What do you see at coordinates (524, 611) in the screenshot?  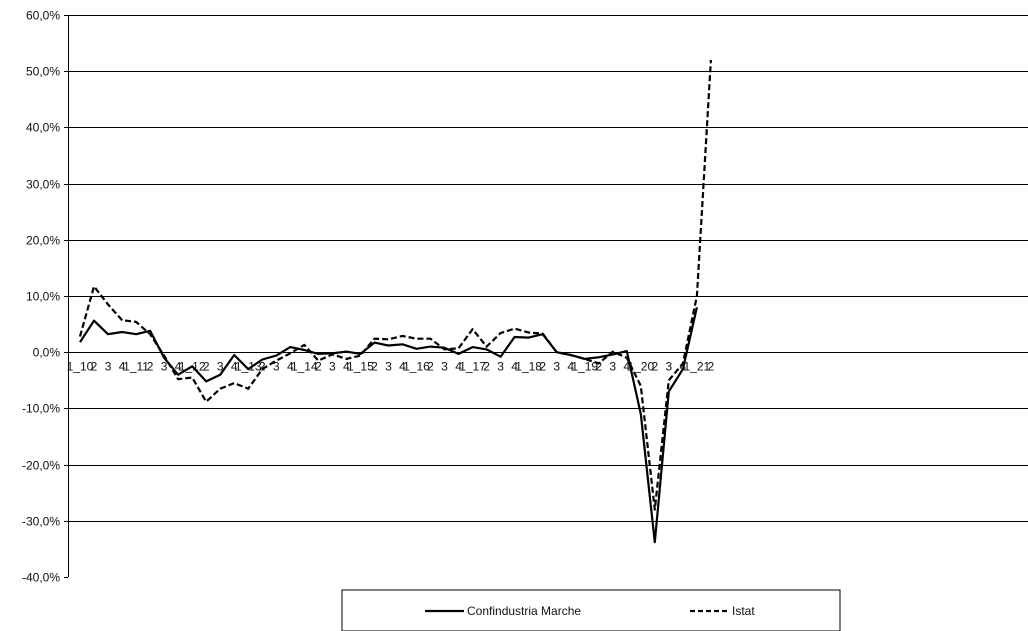 I see `legend-label-confindustria: Confindustria Marche` at bounding box center [524, 611].